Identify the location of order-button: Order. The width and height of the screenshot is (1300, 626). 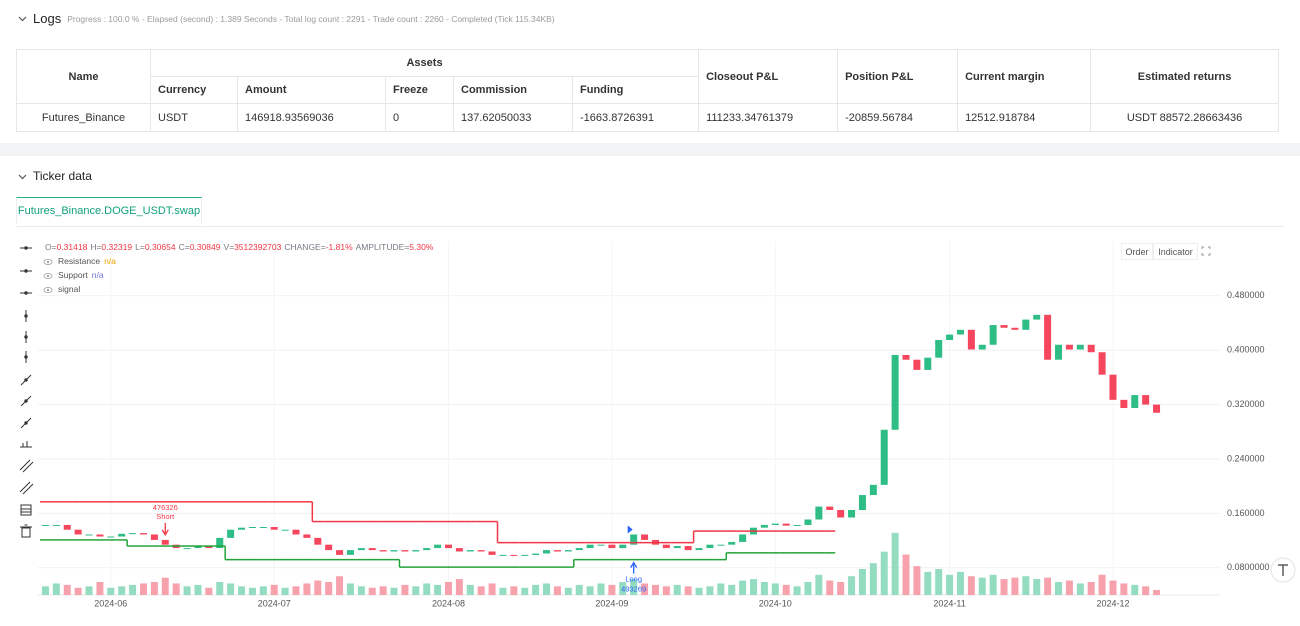
(1137, 251).